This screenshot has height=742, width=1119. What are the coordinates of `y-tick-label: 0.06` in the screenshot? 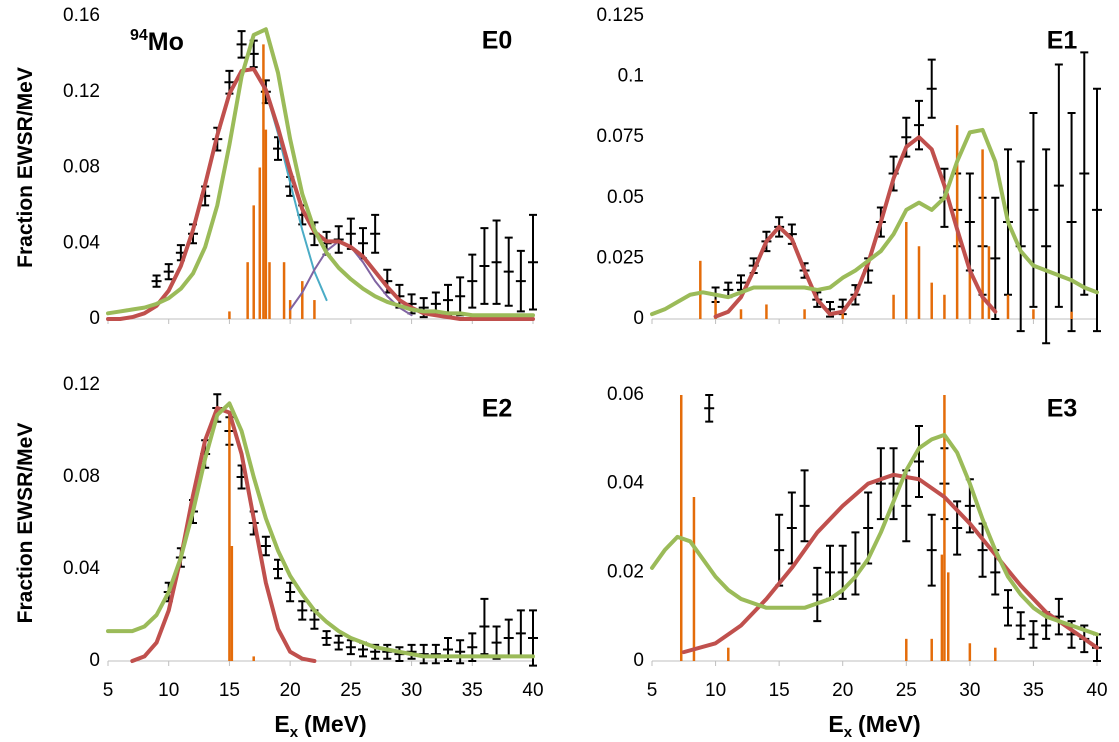 It's located at (625, 394).